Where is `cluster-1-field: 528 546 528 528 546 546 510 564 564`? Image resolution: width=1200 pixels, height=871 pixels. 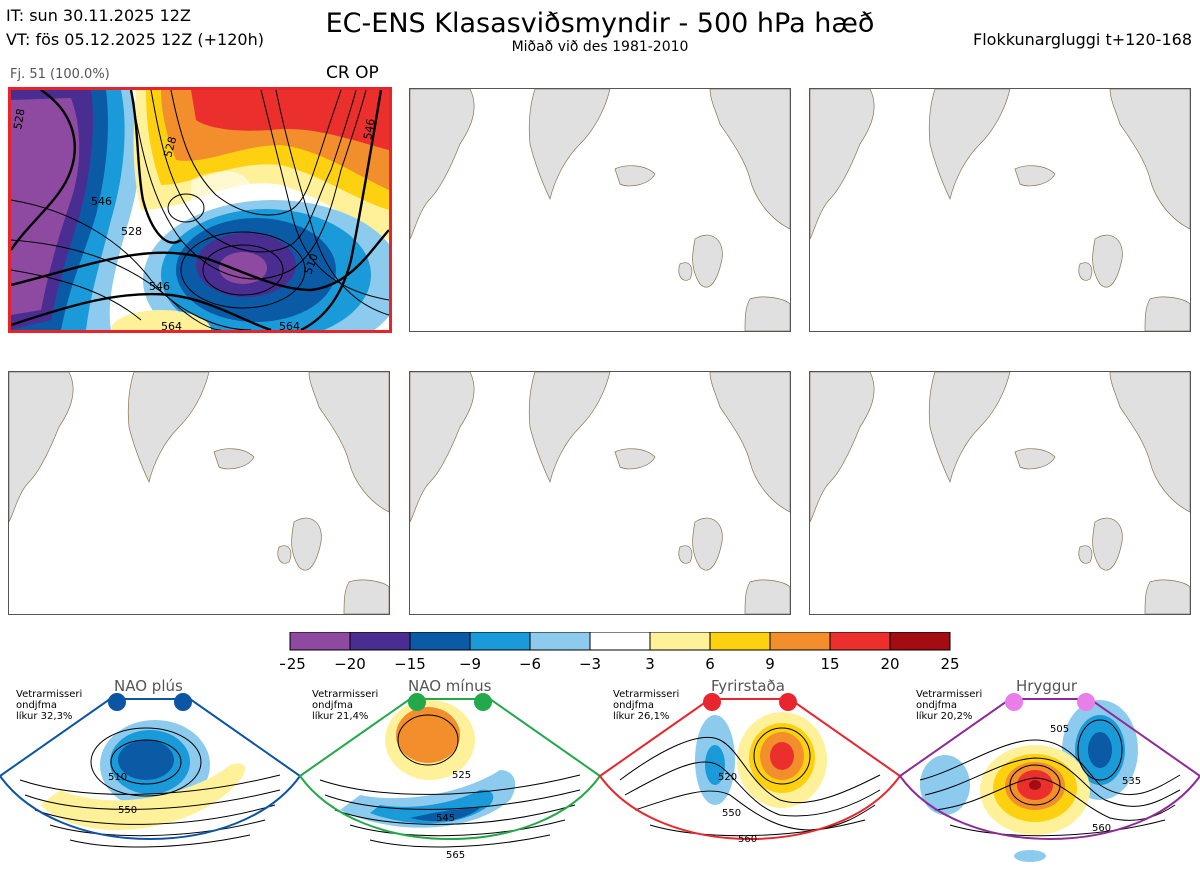 cluster-1-field: 528 546 528 528 546 546 510 564 564 is located at coordinates (200, 210).